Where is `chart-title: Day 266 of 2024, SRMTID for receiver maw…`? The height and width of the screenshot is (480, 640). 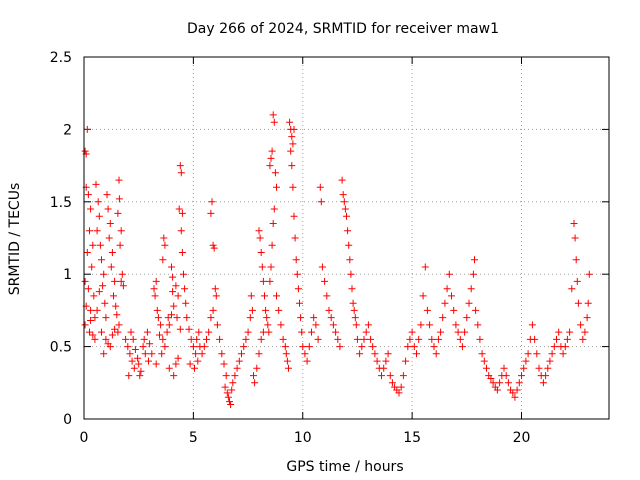 chart-title: Day 266 of 2024, SRMTID for receiver maw… is located at coordinates (343, 29).